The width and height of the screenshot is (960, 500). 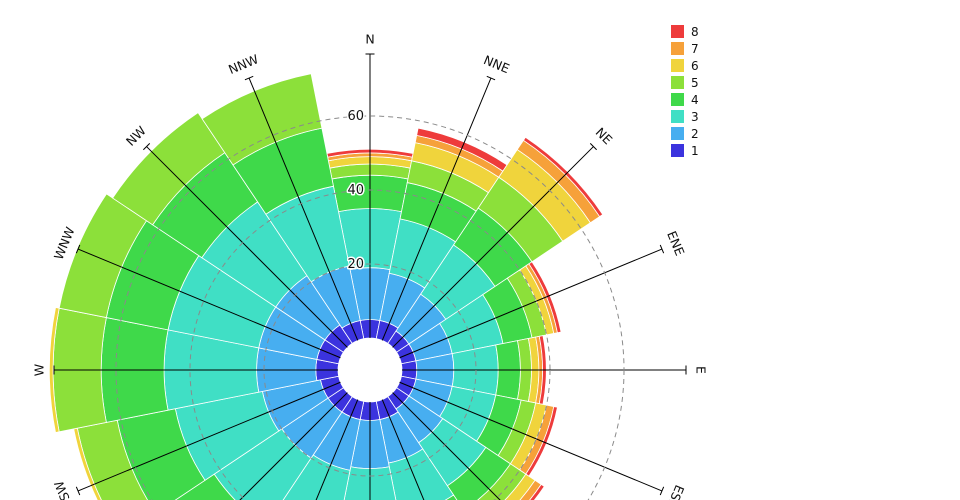 What do you see at coordinates (369, 39) in the screenshot?
I see `direction-label-N: N` at bounding box center [369, 39].